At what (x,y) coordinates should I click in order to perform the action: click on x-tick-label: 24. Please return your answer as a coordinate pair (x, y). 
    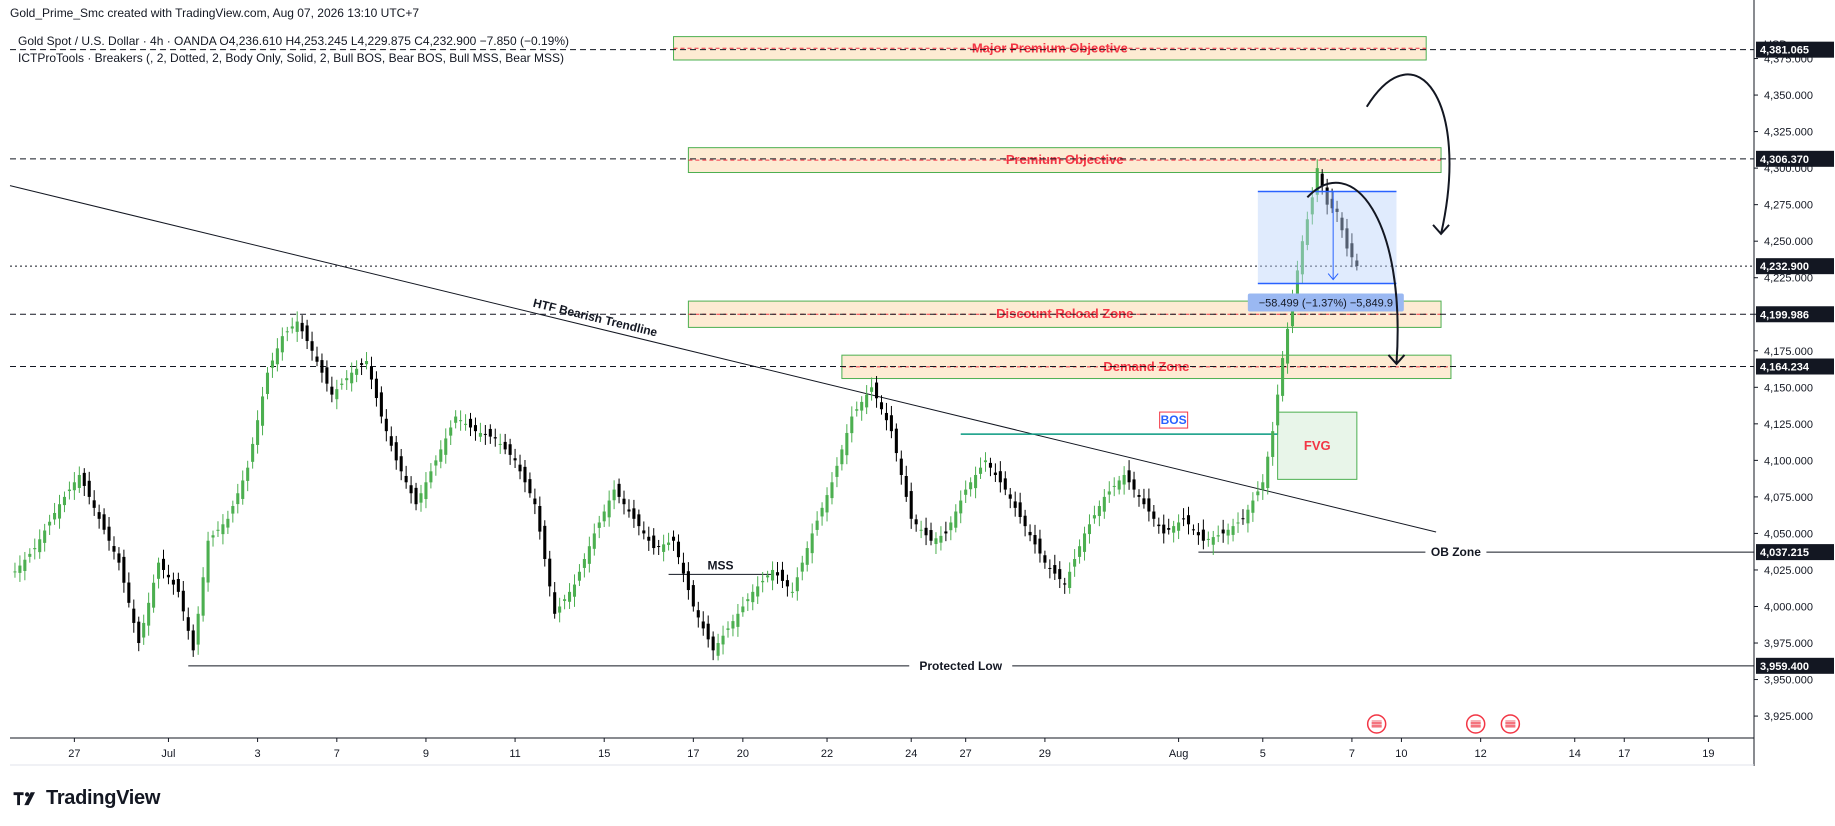
    Looking at the image, I should click on (911, 754).